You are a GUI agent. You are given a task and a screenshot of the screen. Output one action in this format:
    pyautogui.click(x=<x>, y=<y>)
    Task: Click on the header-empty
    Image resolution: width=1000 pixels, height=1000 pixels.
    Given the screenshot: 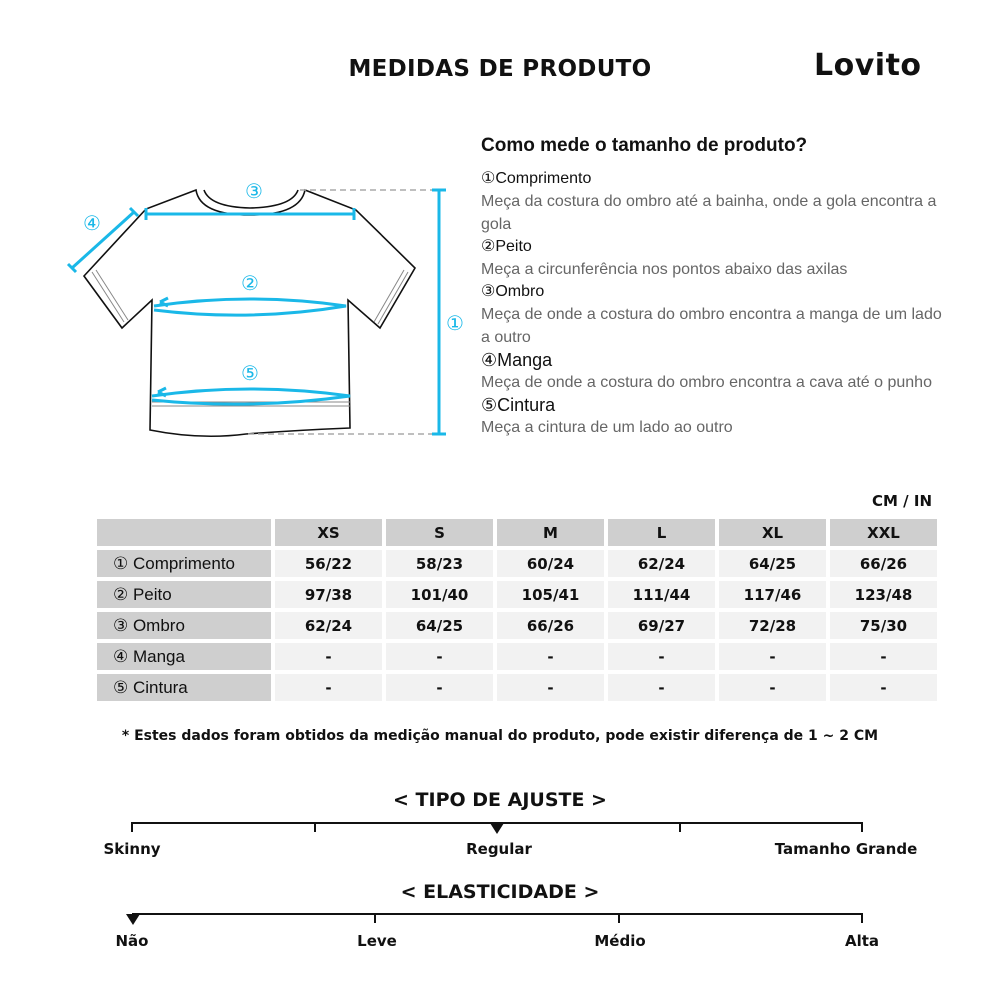 What is the action you would take?
    pyautogui.click(x=184, y=532)
    